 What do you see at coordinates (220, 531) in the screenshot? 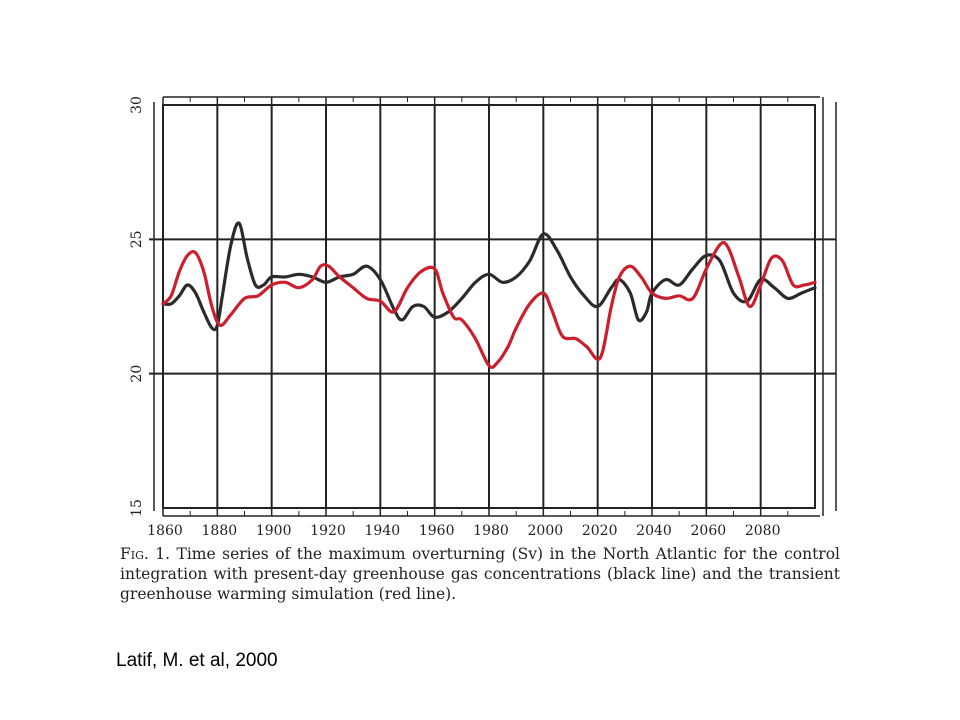
I see `x-tick-label: 1880` at bounding box center [220, 531].